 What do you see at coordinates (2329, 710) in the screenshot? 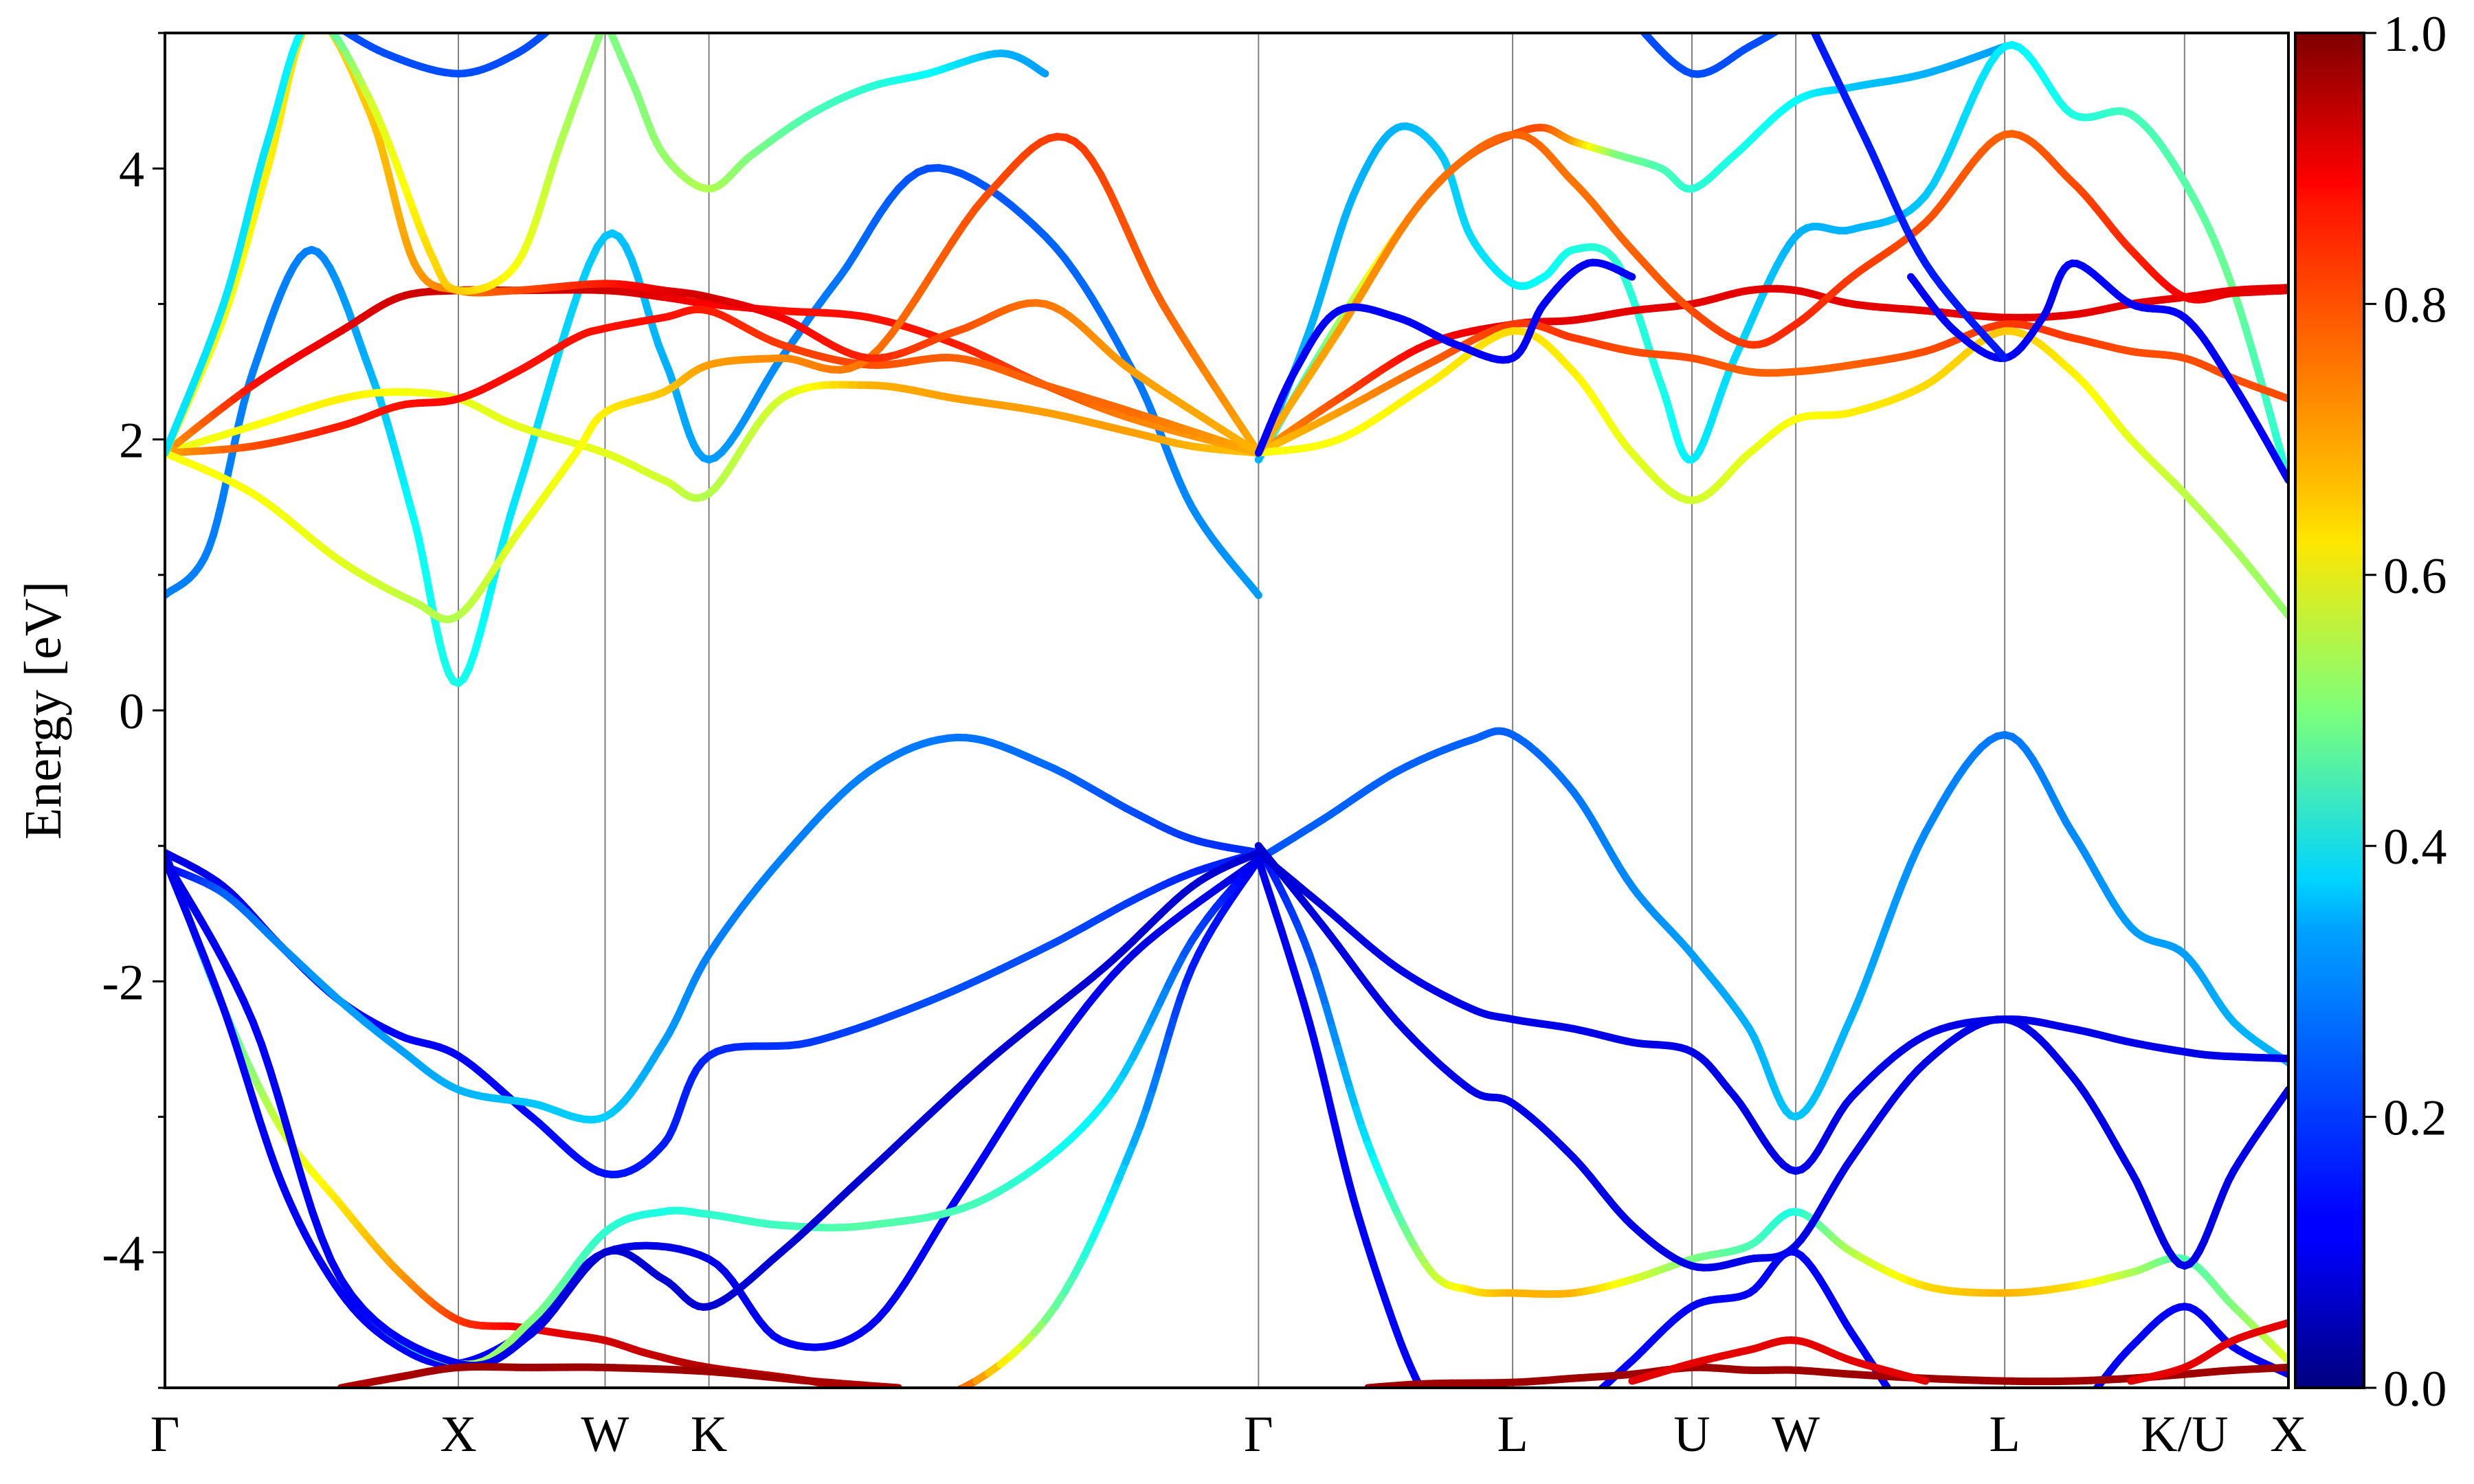
I see `colorbar` at bounding box center [2329, 710].